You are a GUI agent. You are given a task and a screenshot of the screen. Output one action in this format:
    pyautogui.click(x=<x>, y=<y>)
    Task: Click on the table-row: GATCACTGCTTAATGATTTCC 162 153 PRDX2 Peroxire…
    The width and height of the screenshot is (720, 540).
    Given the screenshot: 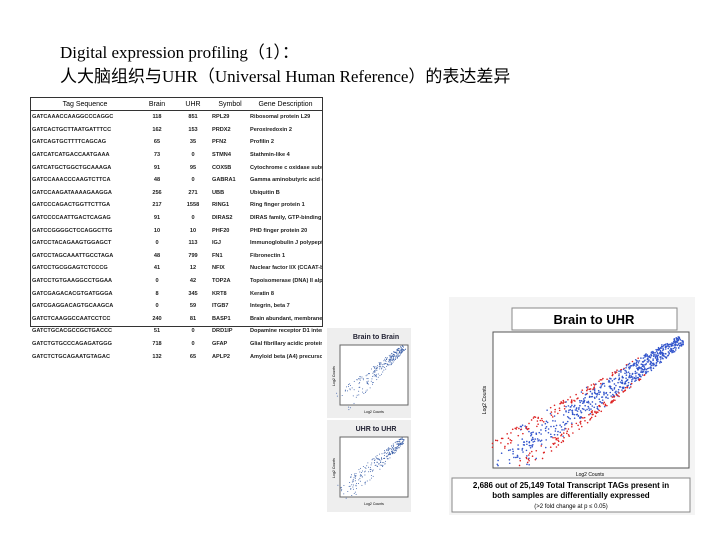 What is the action you would take?
    pyautogui.click(x=176, y=130)
    